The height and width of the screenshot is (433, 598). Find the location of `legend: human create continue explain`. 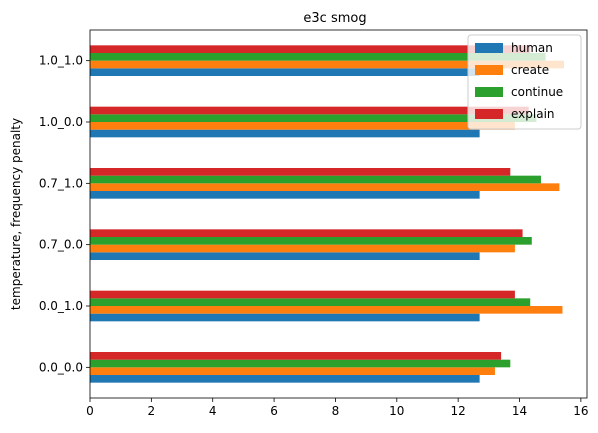

legend: human create continue explain is located at coordinates (524, 82).